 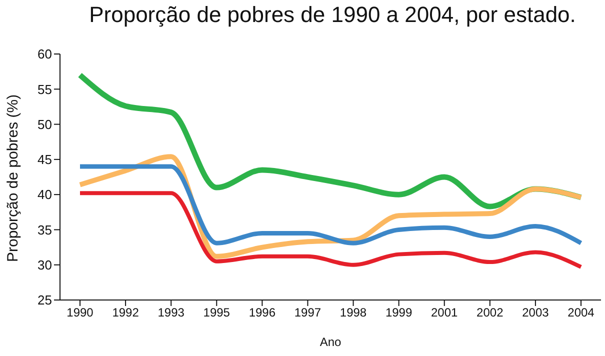 What do you see at coordinates (536, 313) in the screenshot?
I see `x-tick-label: 2003` at bounding box center [536, 313].